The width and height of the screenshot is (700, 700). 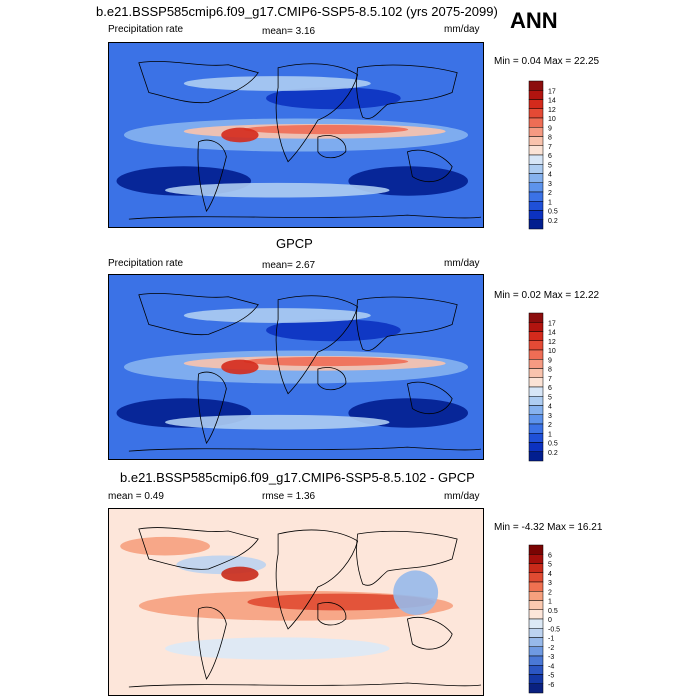 What do you see at coordinates (550, 416) in the screenshot?
I see `colorbar-tick-label: 3` at bounding box center [550, 416].